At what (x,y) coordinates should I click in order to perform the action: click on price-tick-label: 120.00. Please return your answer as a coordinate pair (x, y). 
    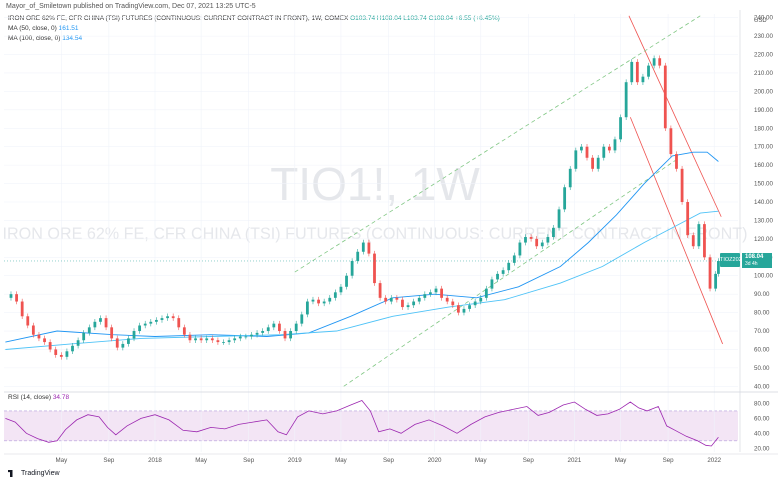
    Looking at the image, I should click on (763, 239).